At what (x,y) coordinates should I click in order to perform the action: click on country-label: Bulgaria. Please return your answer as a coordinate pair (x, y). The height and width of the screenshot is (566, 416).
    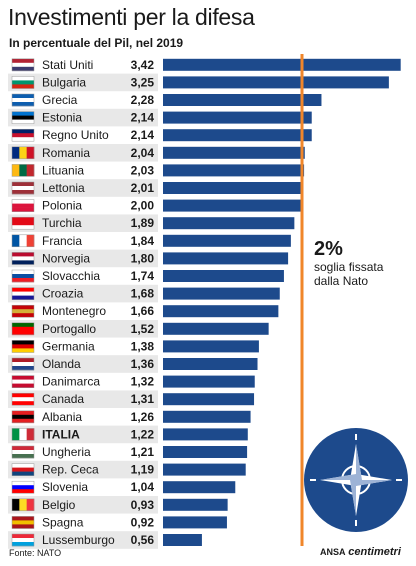
    Looking at the image, I should click on (64, 82).